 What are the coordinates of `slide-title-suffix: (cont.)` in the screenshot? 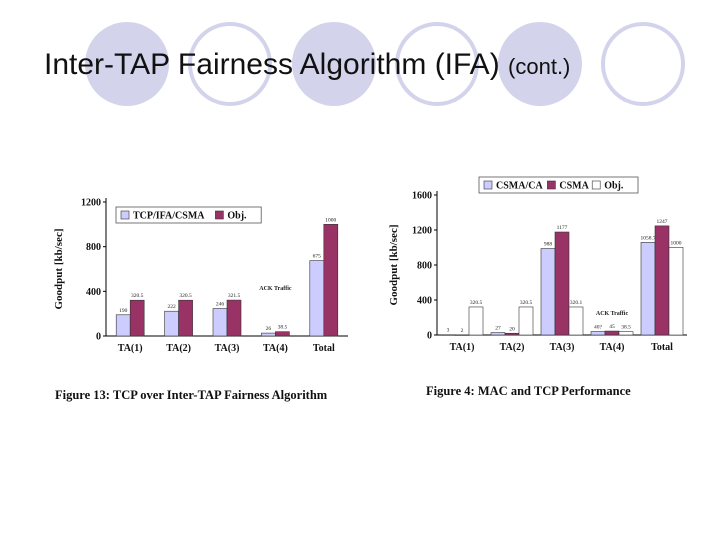 It's located at (539, 66).